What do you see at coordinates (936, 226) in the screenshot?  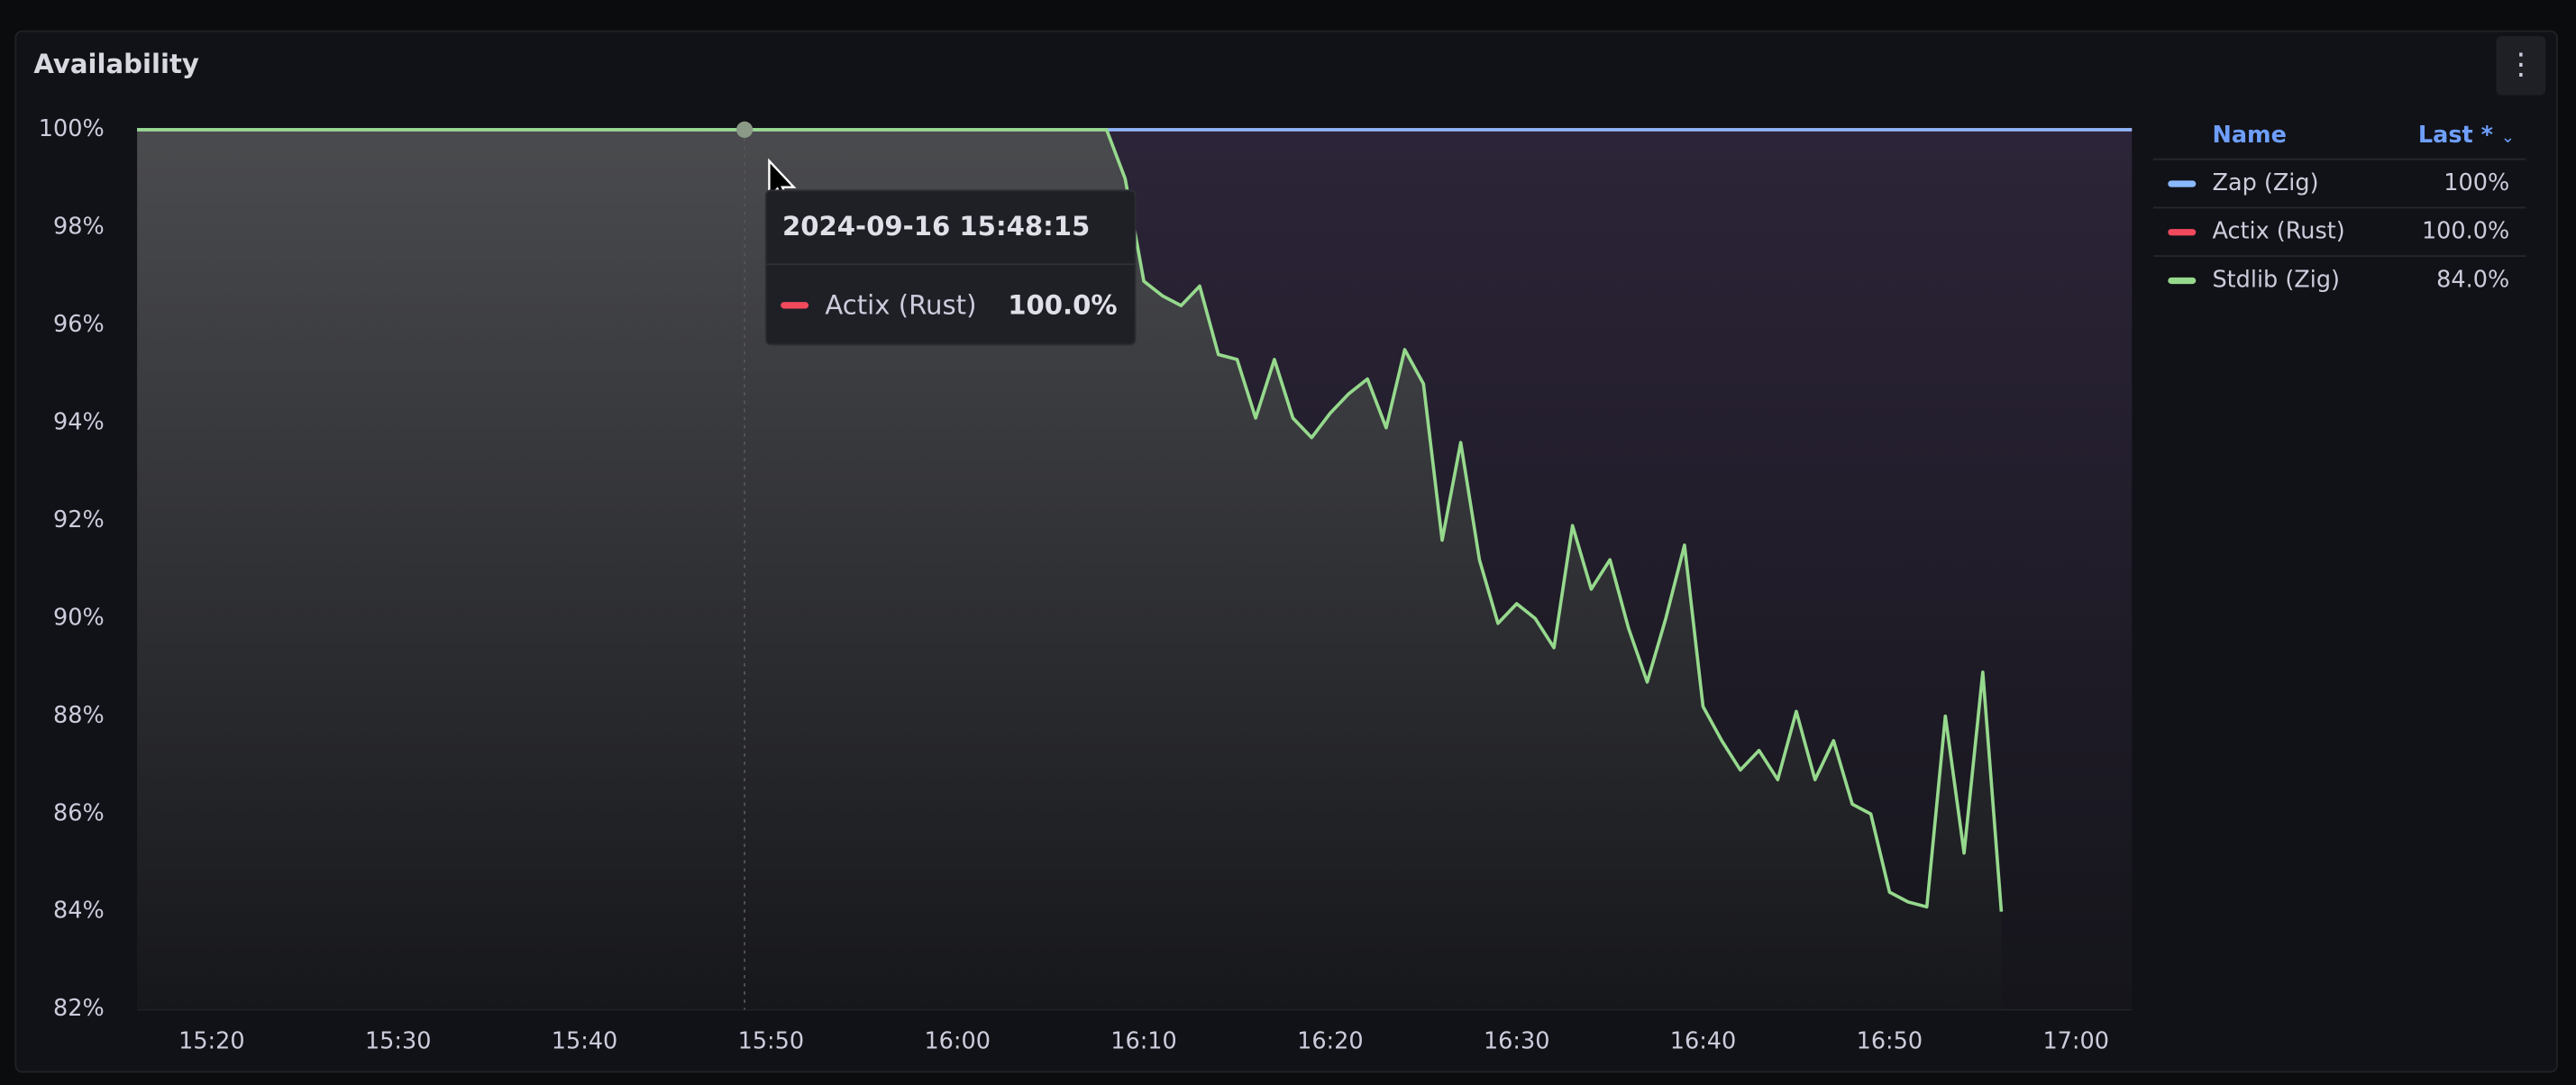 I see `tooltip-time: 2024-09-16 15:48:15` at bounding box center [936, 226].